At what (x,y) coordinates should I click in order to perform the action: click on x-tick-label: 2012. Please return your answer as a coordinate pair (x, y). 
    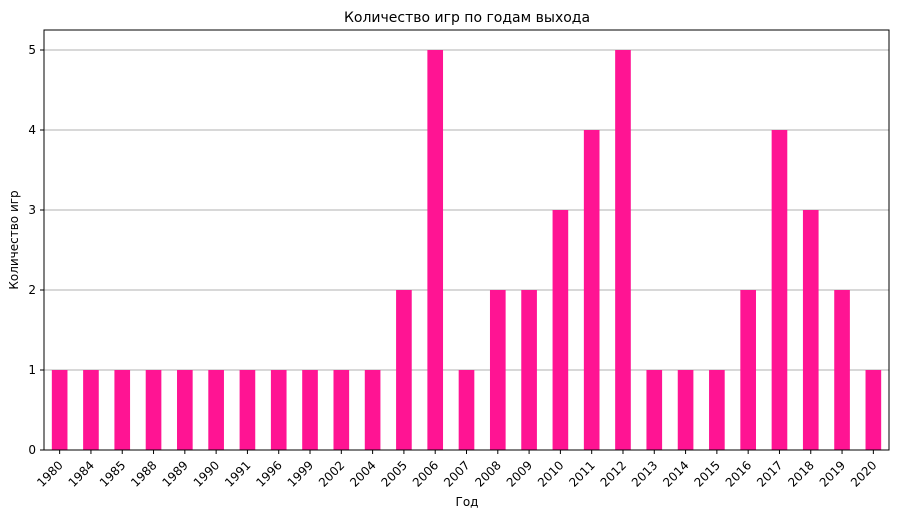
    Looking at the image, I should click on (613, 473).